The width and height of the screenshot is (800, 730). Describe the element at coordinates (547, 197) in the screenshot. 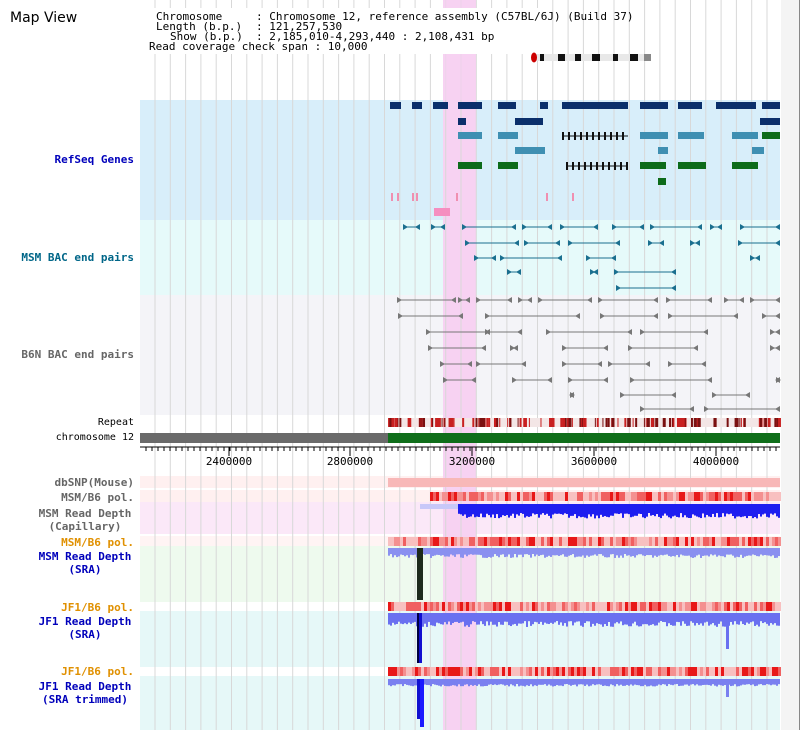

I see `pseudogene-mark` at that location.